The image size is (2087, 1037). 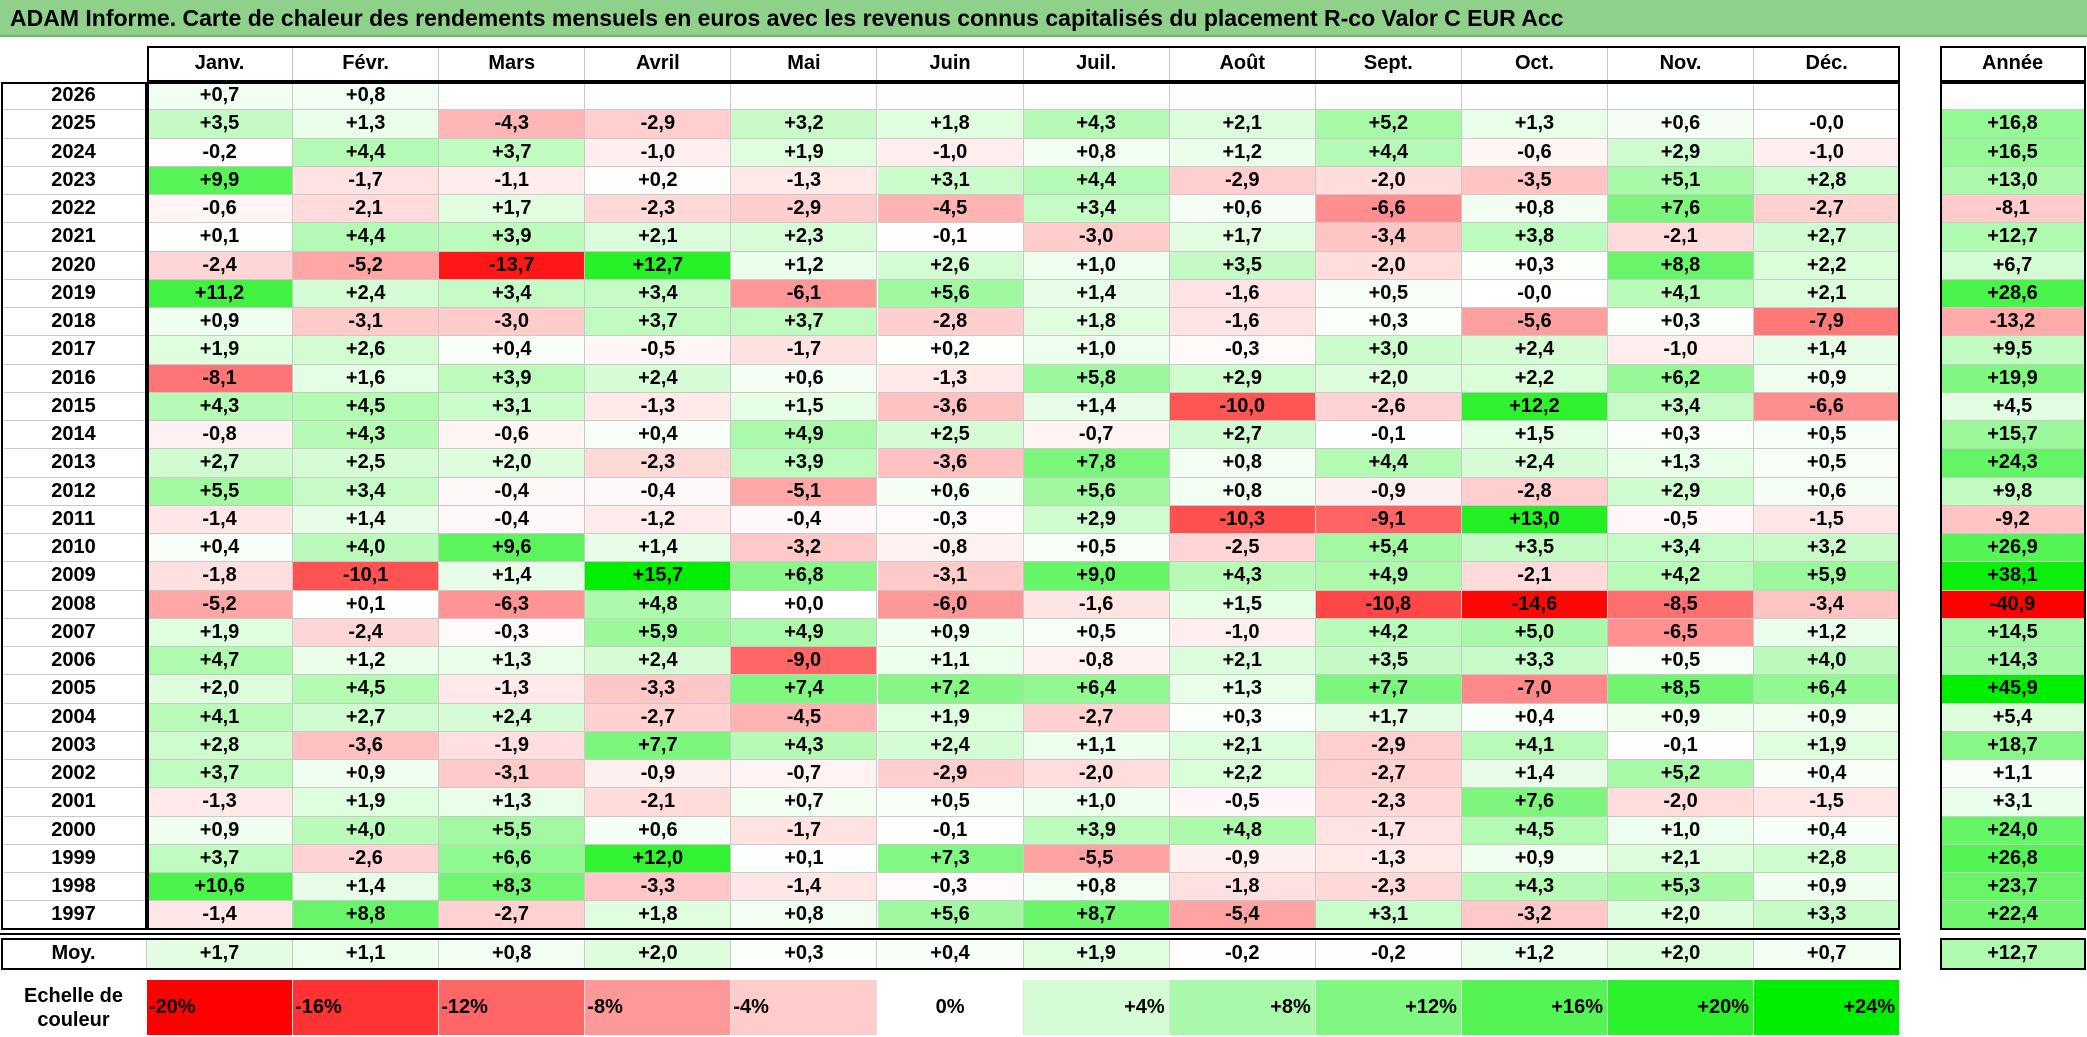 I want to click on month-return-cell: -3,5, so click(x=1534, y=180).